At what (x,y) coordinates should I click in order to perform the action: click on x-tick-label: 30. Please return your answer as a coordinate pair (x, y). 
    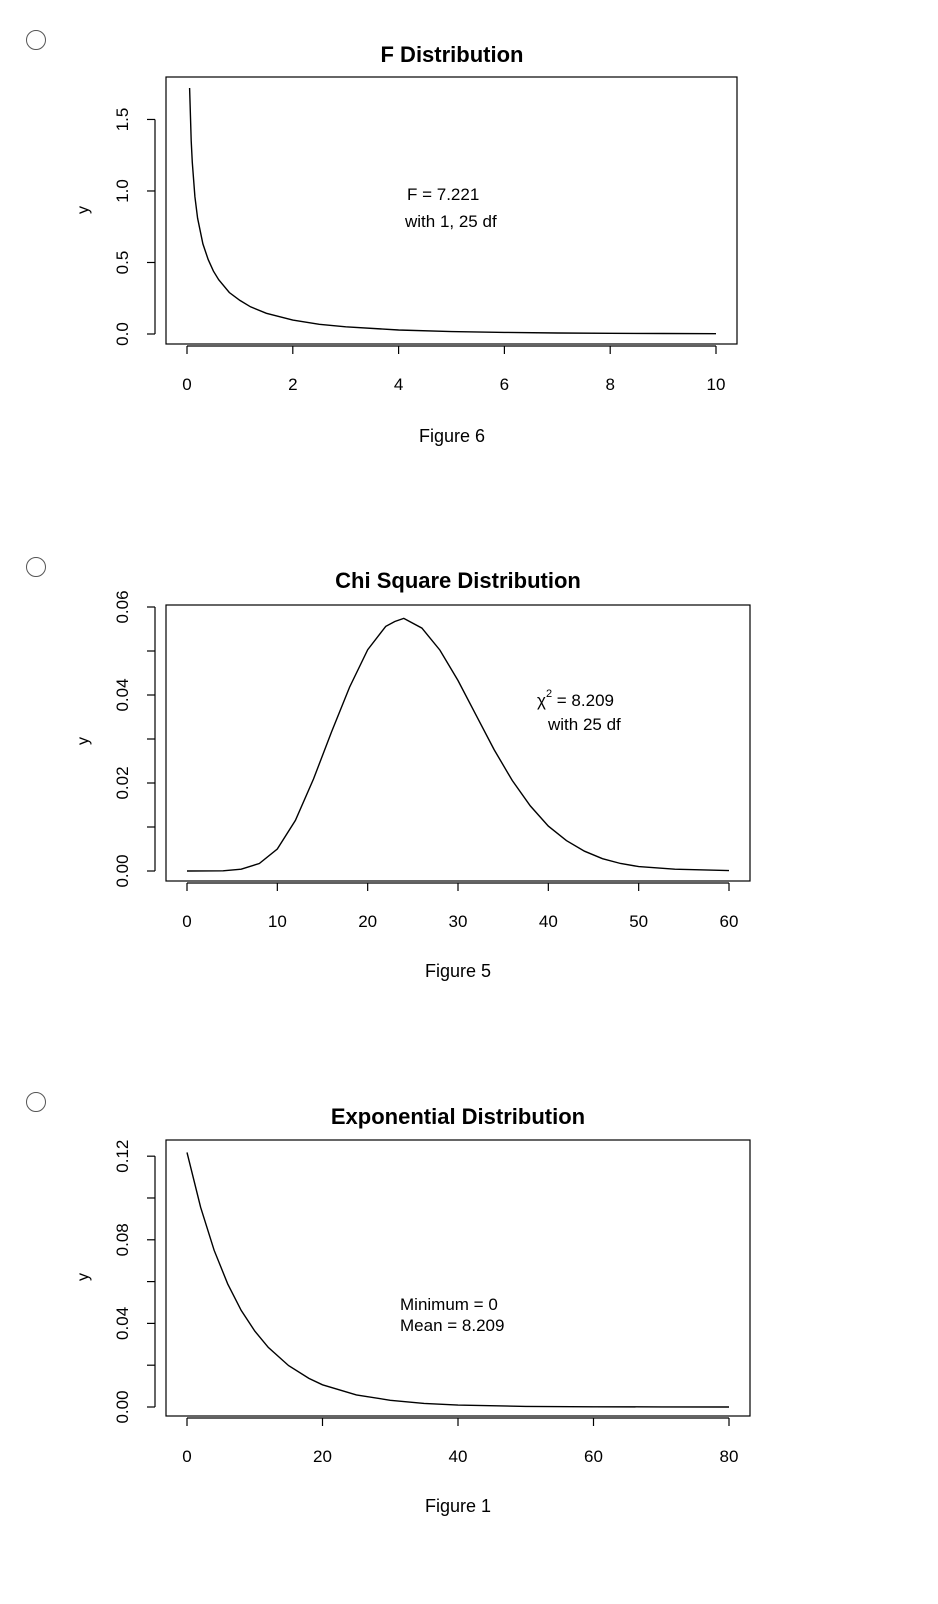
    Looking at the image, I should click on (458, 921).